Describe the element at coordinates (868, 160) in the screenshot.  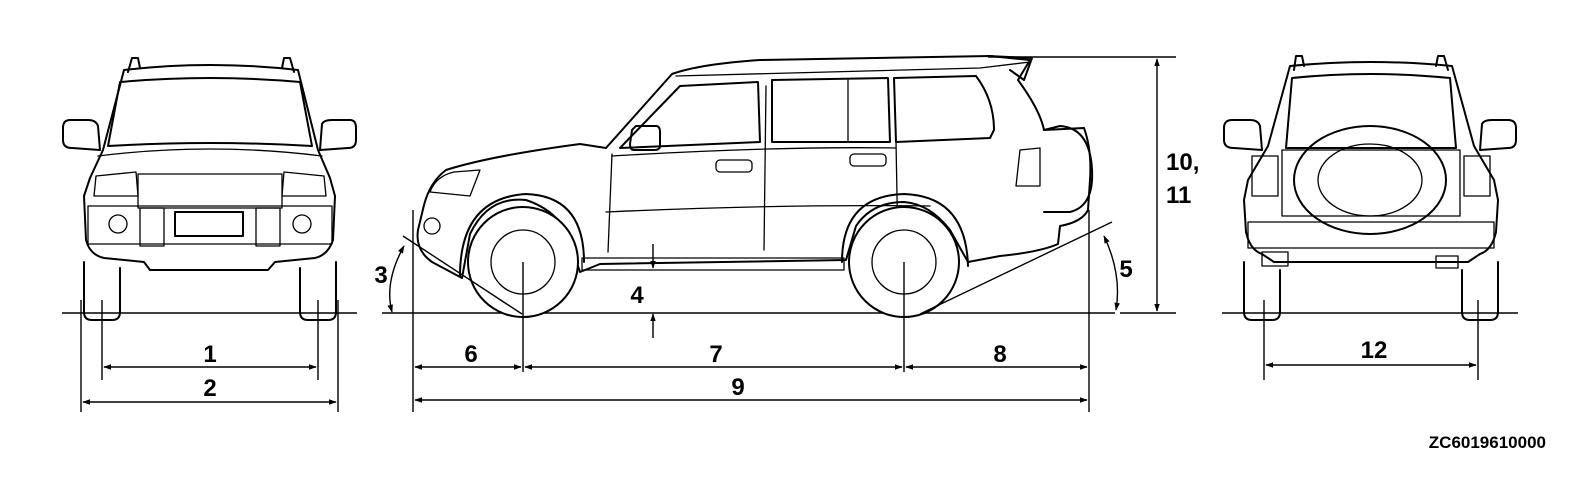
I see `side-door-handle-rear` at that location.